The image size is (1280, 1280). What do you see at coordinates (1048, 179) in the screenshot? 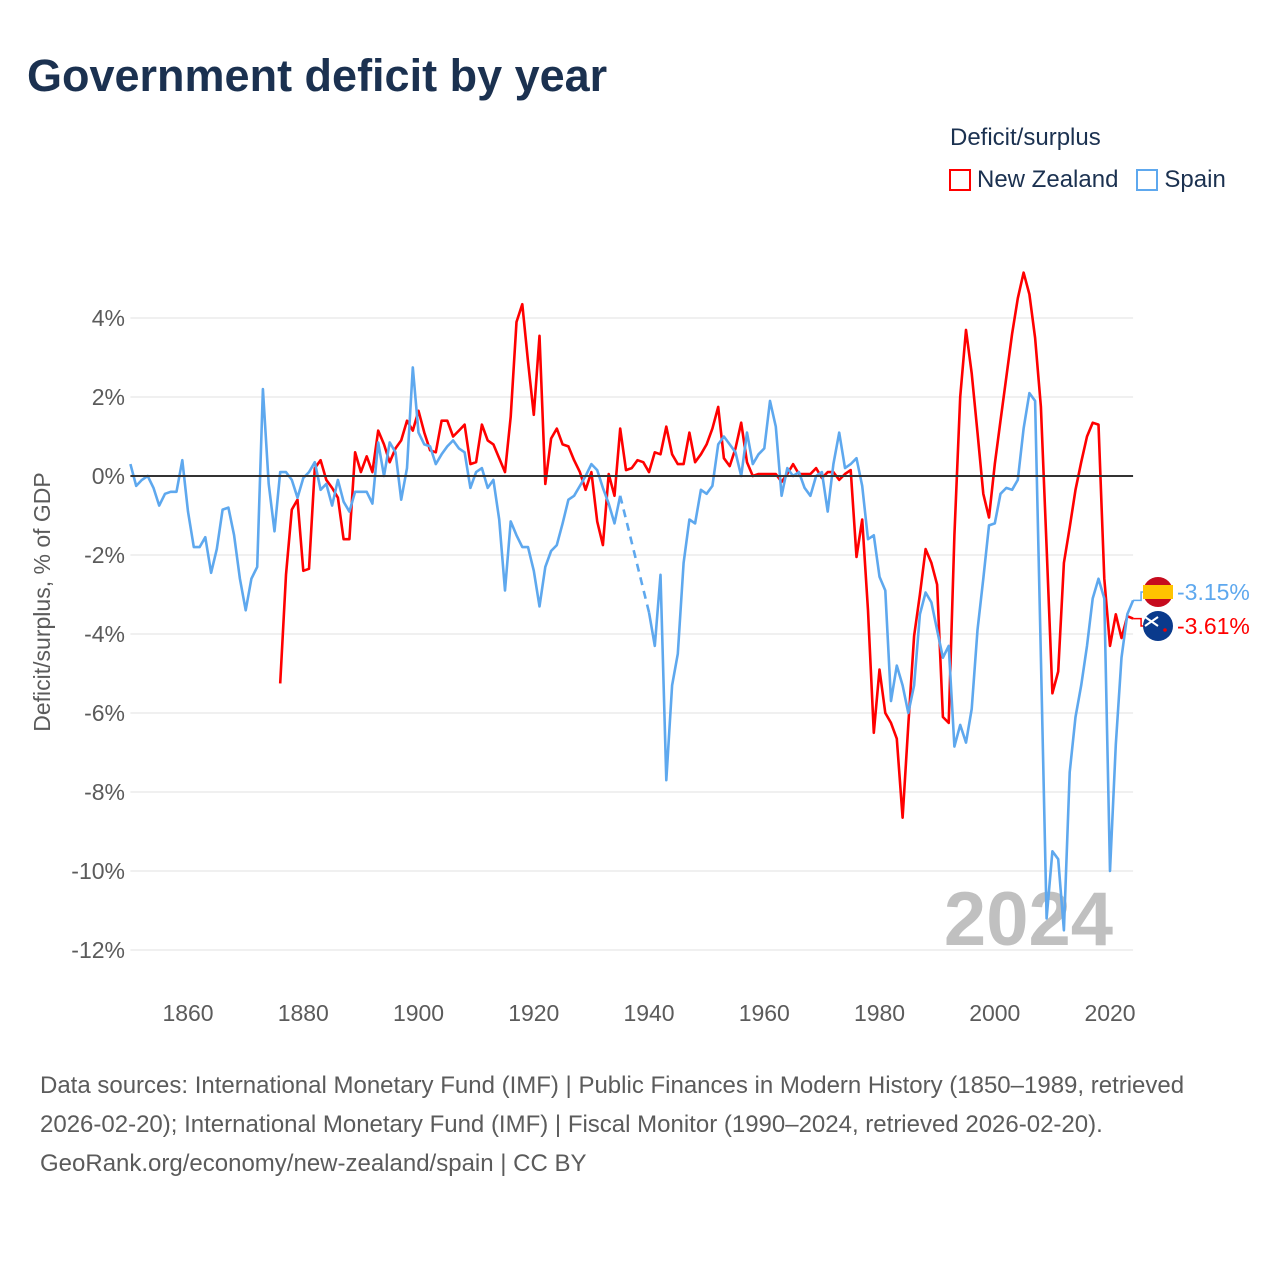
I see `legend-label: New Zealand` at bounding box center [1048, 179].